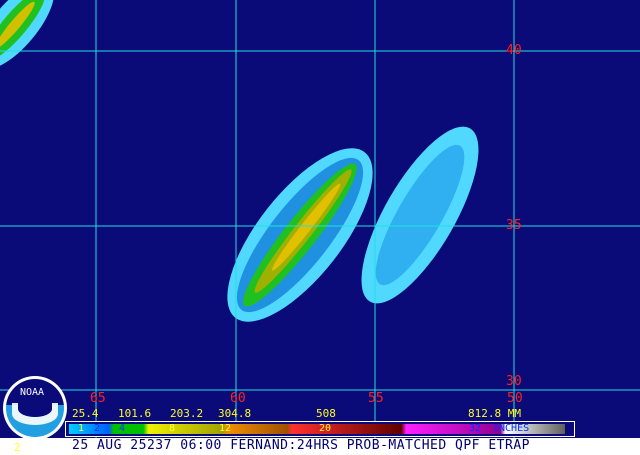 Image resolution: width=640 pixels, height=455 pixels. What do you see at coordinates (511, 428) in the screenshot?
I see `inch-units-label: INCHES` at bounding box center [511, 428].